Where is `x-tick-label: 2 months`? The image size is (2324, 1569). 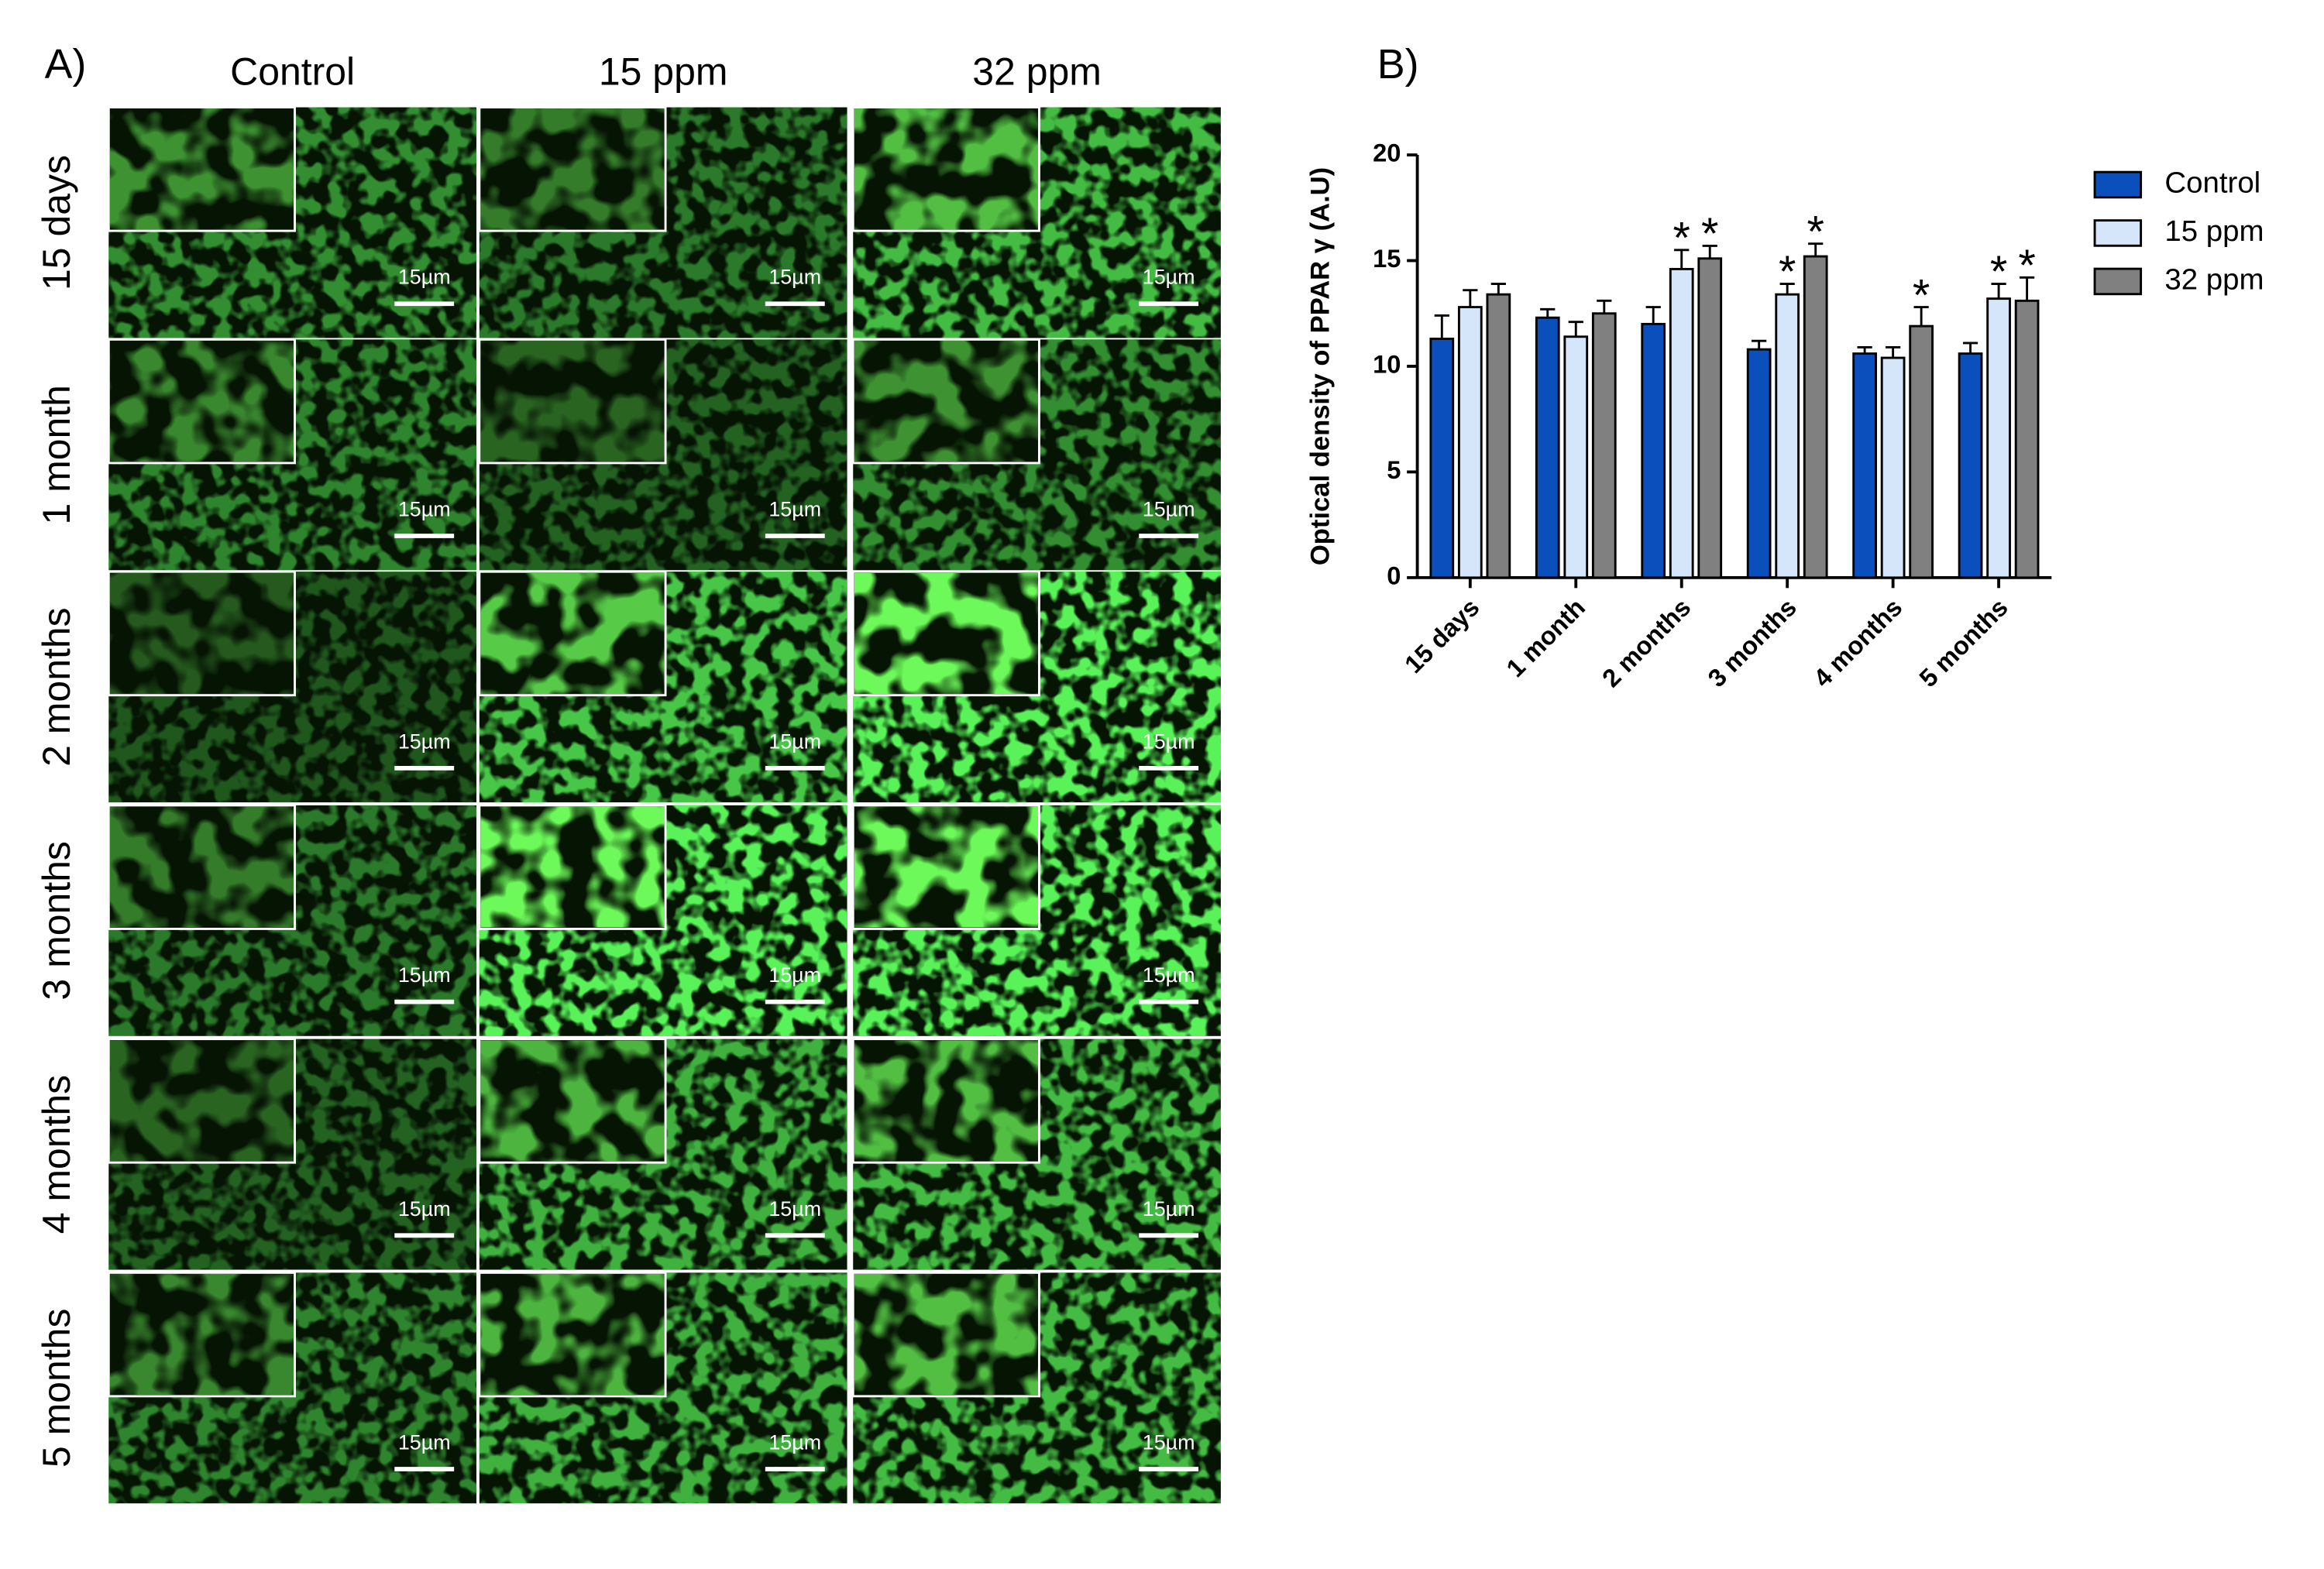
x-tick-label: 2 months is located at coordinates (1647, 642).